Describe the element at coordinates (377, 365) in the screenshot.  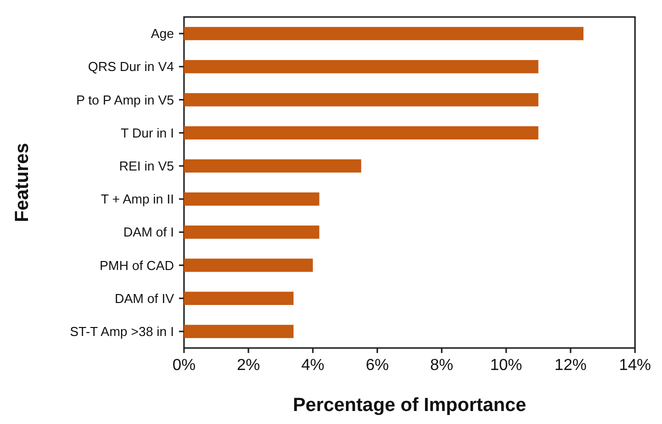
I see `x-tick-label: 6%` at that location.